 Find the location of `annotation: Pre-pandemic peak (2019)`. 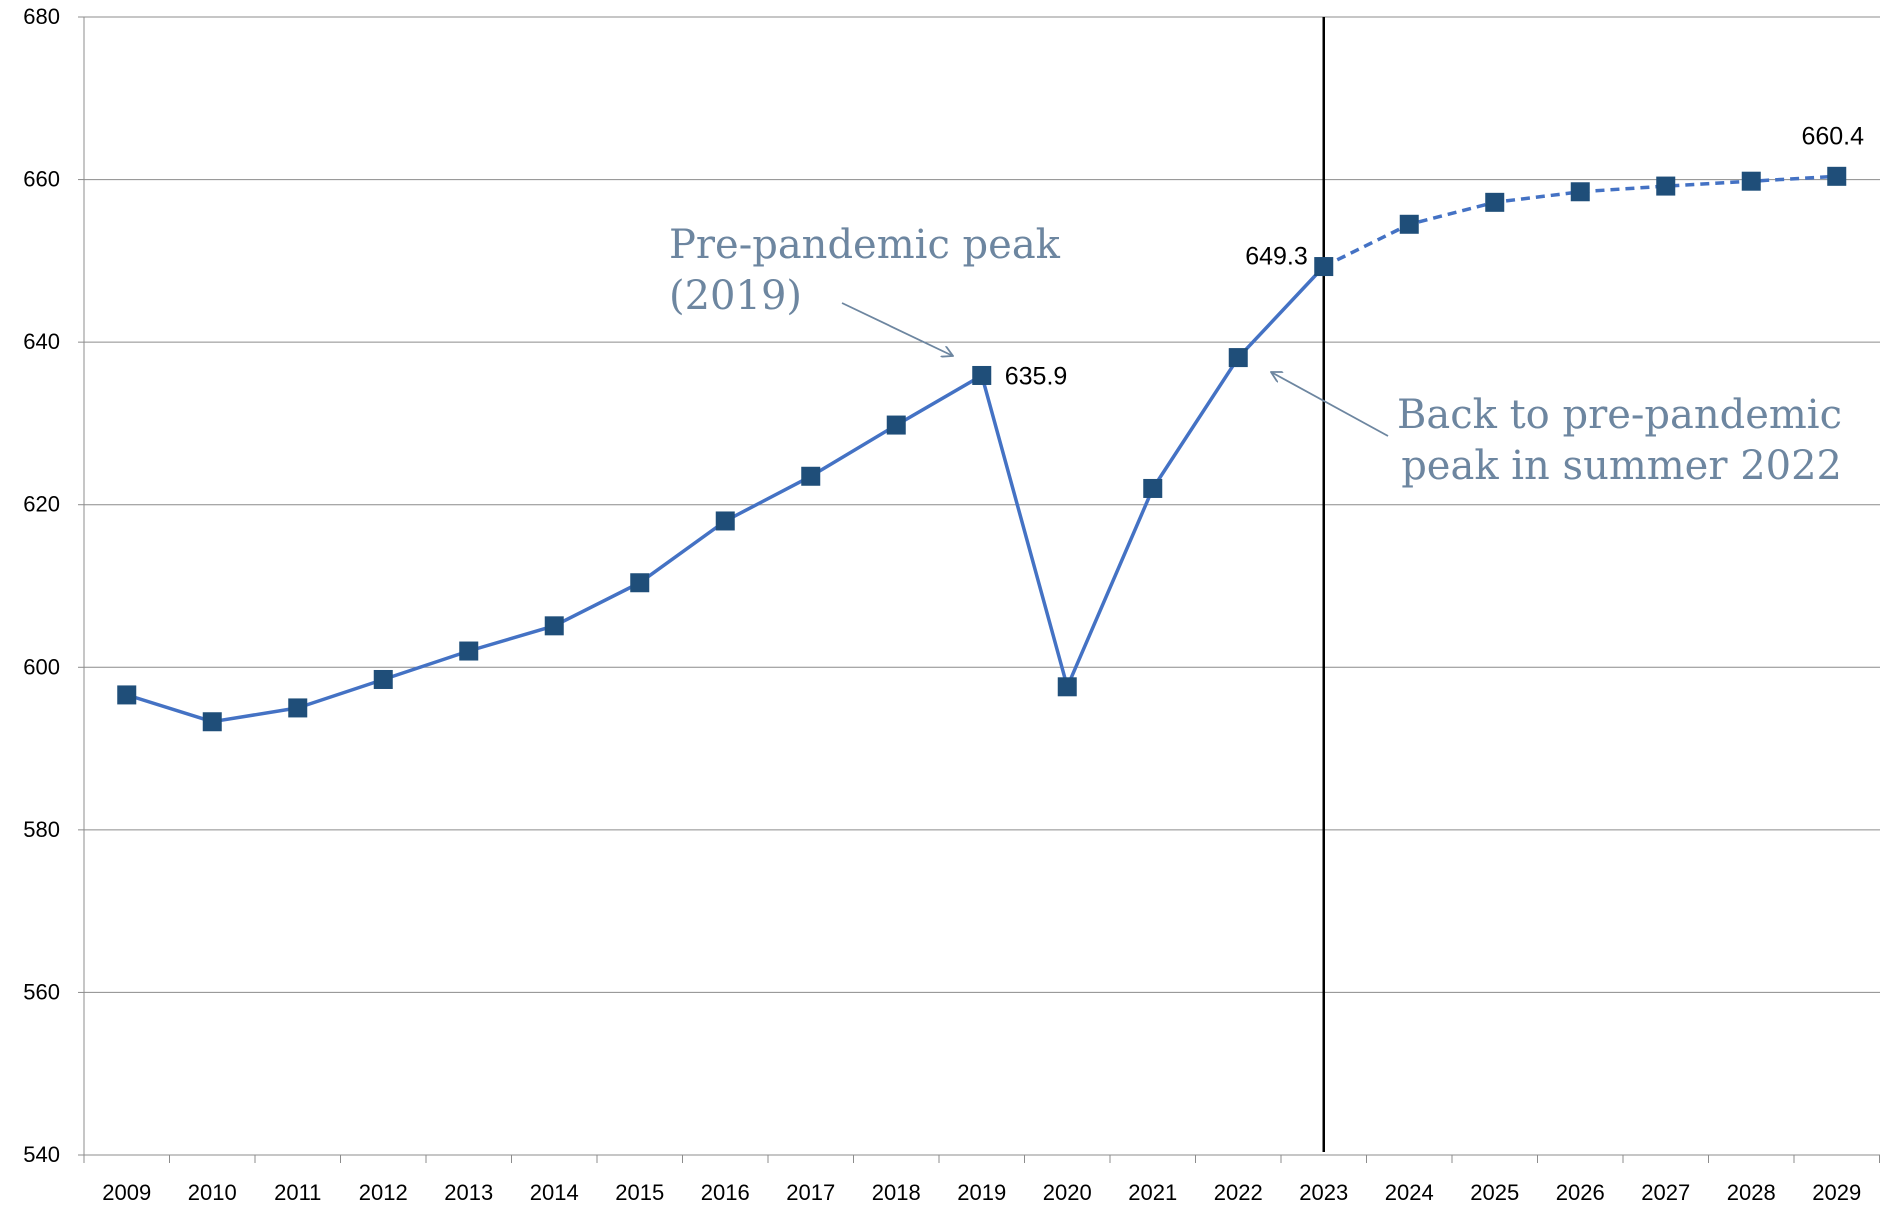

annotation: Pre-pandemic peak (2019) is located at coordinates (865, 289).